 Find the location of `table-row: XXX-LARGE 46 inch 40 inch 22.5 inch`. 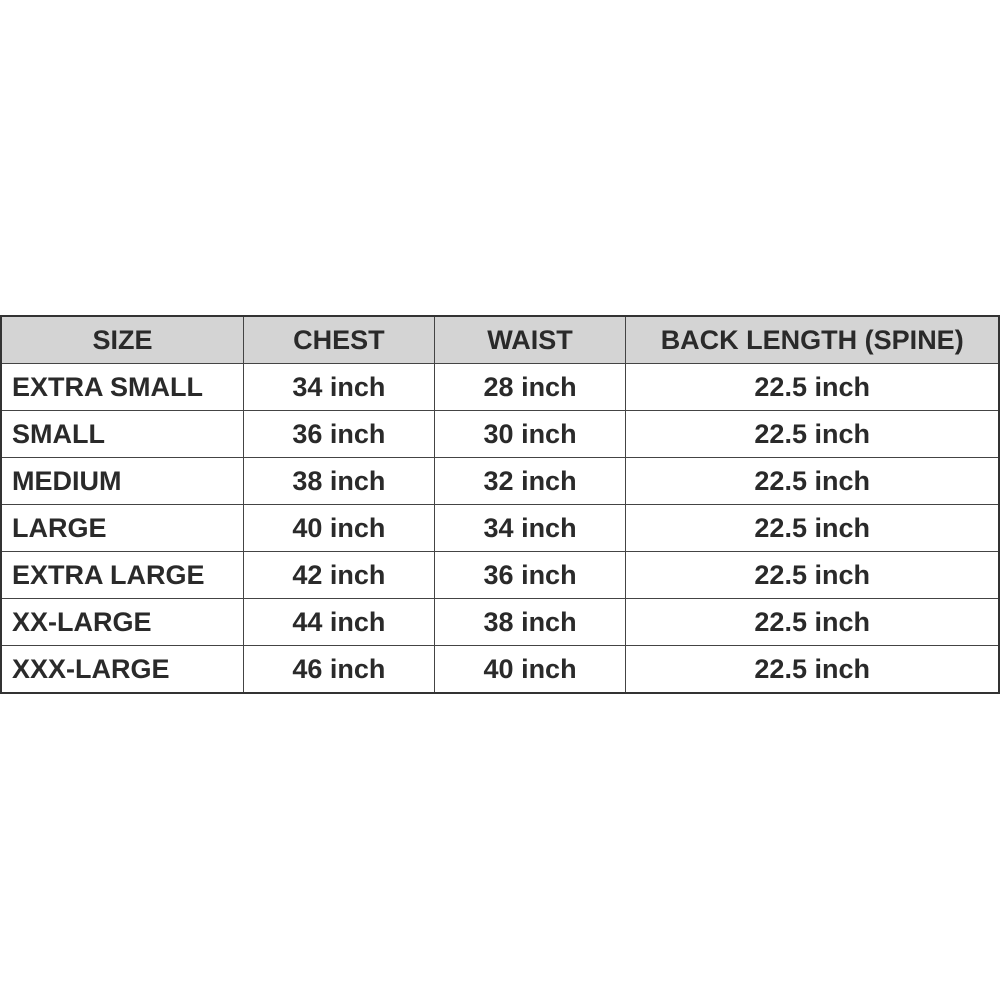

table-row: XXX-LARGE 46 inch 40 inch 22.5 inch is located at coordinates (500, 669).